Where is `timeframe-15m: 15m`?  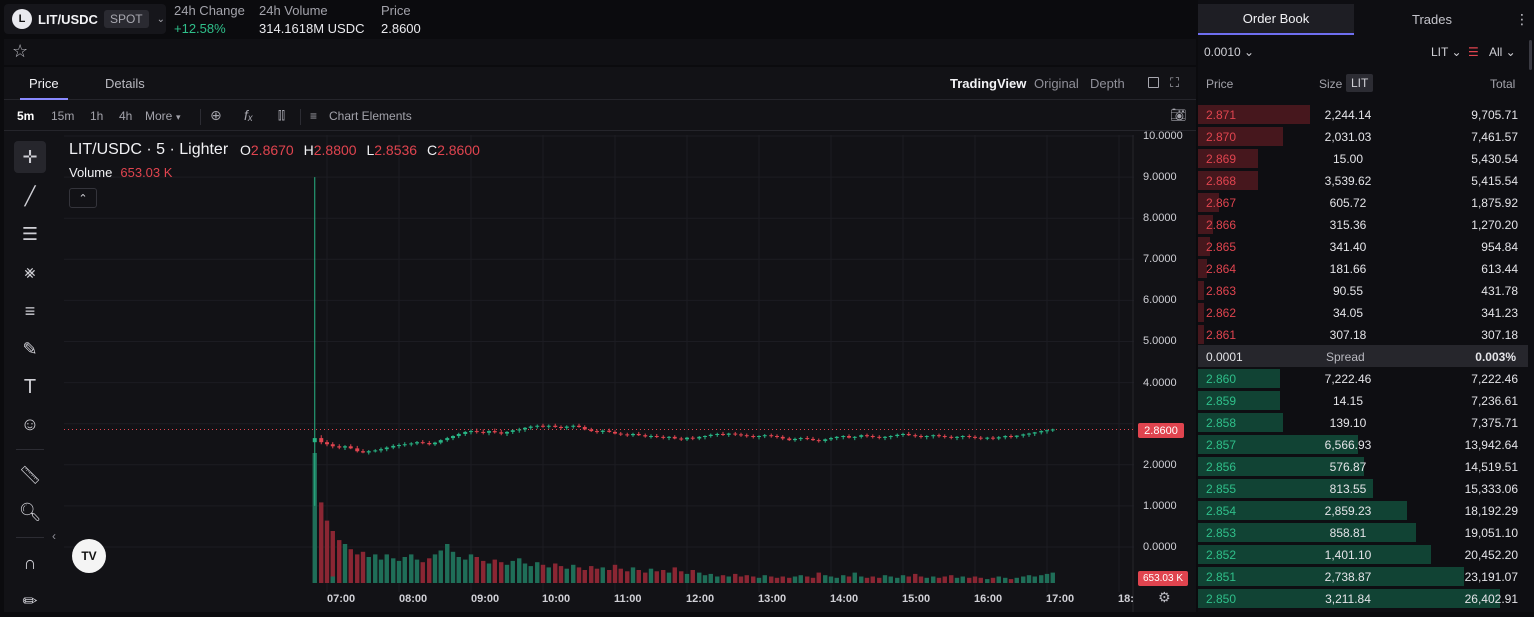
timeframe-15m: 15m is located at coordinates (63, 116).